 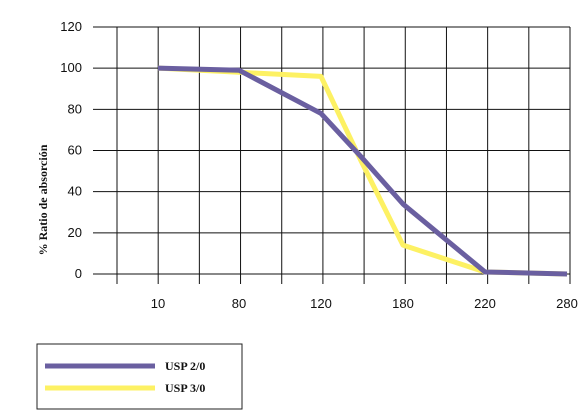 I want to click on y-axis-label: % Ratio de absorción, so click(x=43, y=199).